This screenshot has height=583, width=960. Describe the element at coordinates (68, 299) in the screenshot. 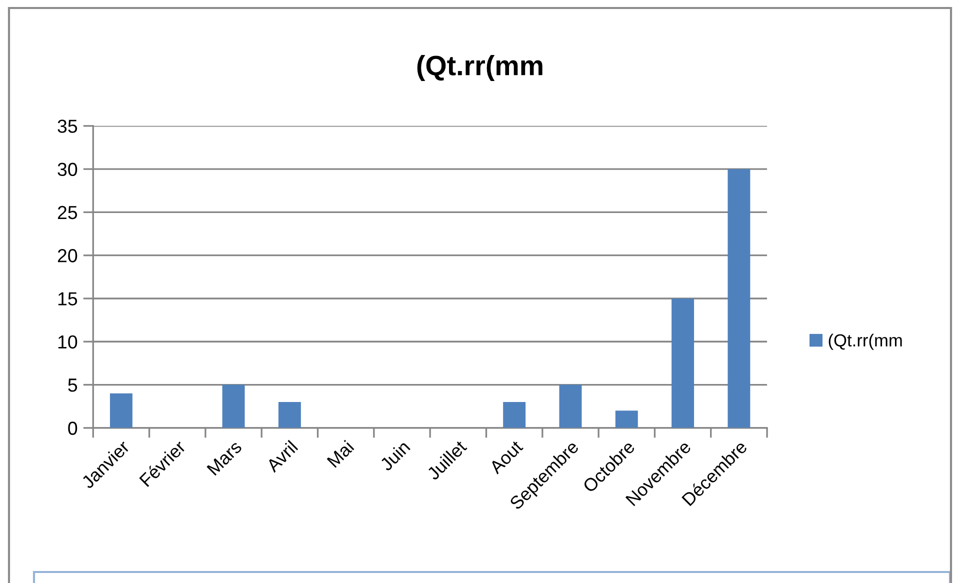

I see `y-tick-label: 15` at that location.